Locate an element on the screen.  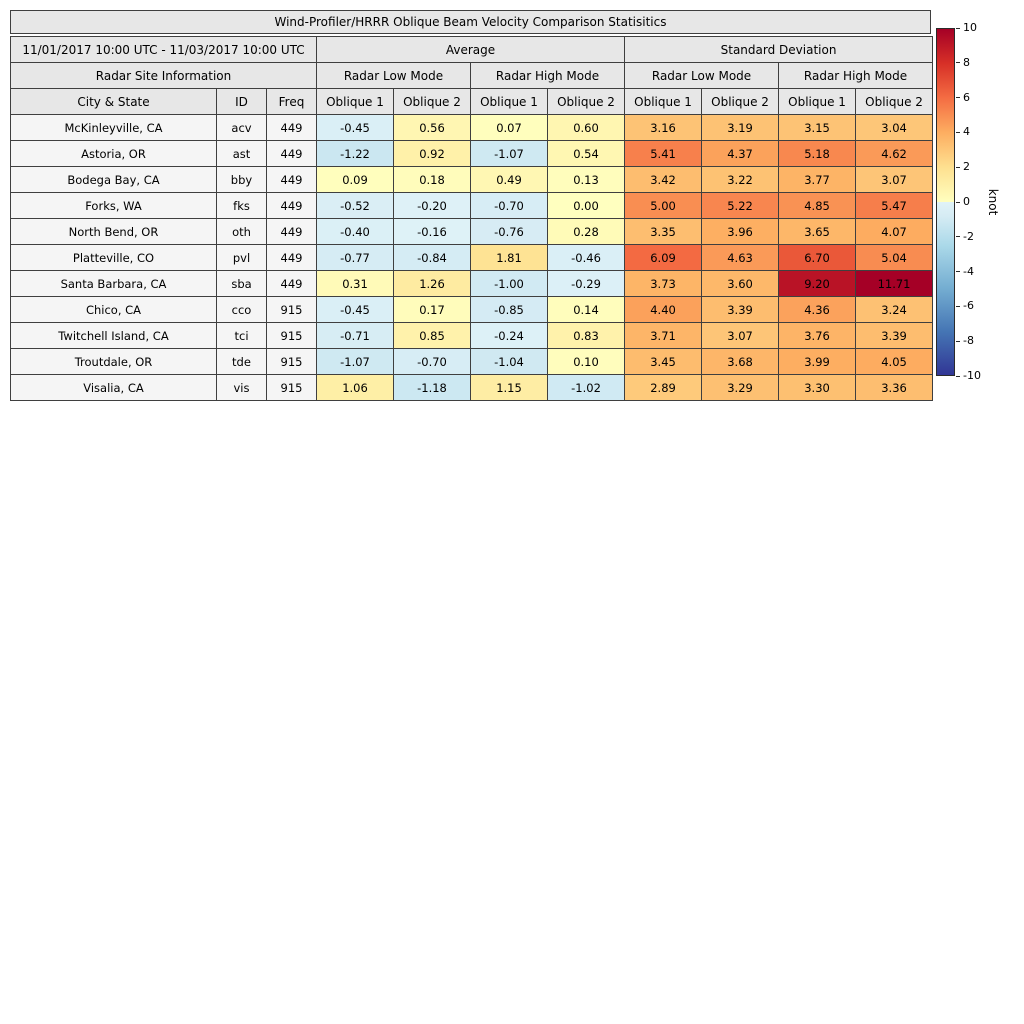
value-cell: -0.40 is located at coordinates (355, 231).